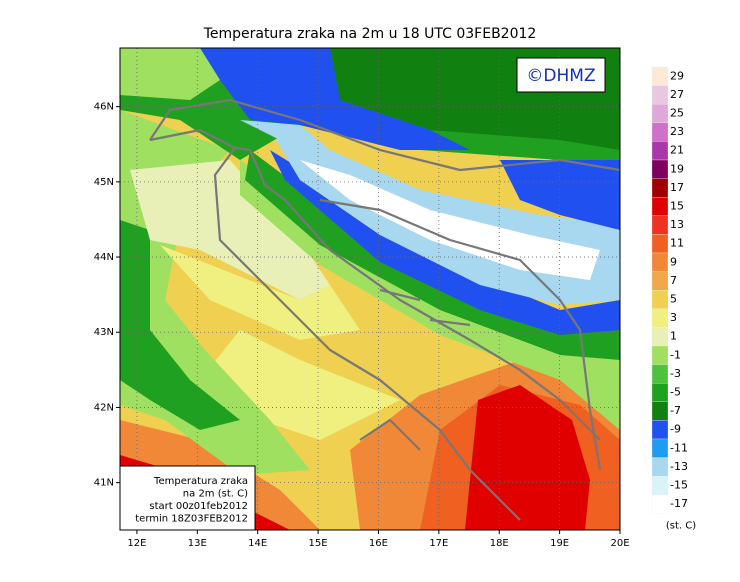 This screenshot has width=740, height=582. Describe the element at coordinates (378, 543) in the screenshot. I see `lon-tick-label: 16E` at that location.